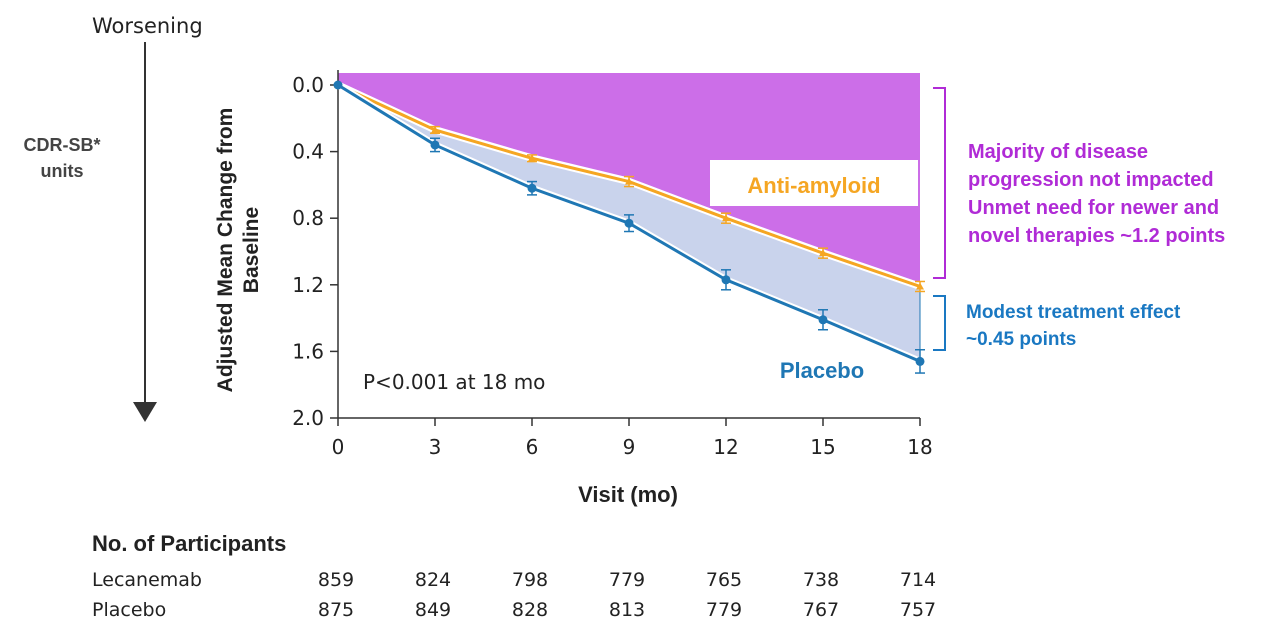 The width and height of the screenshot is (1280, 619). I want to click on anti-amyloid-label-box, so click(814, 183).